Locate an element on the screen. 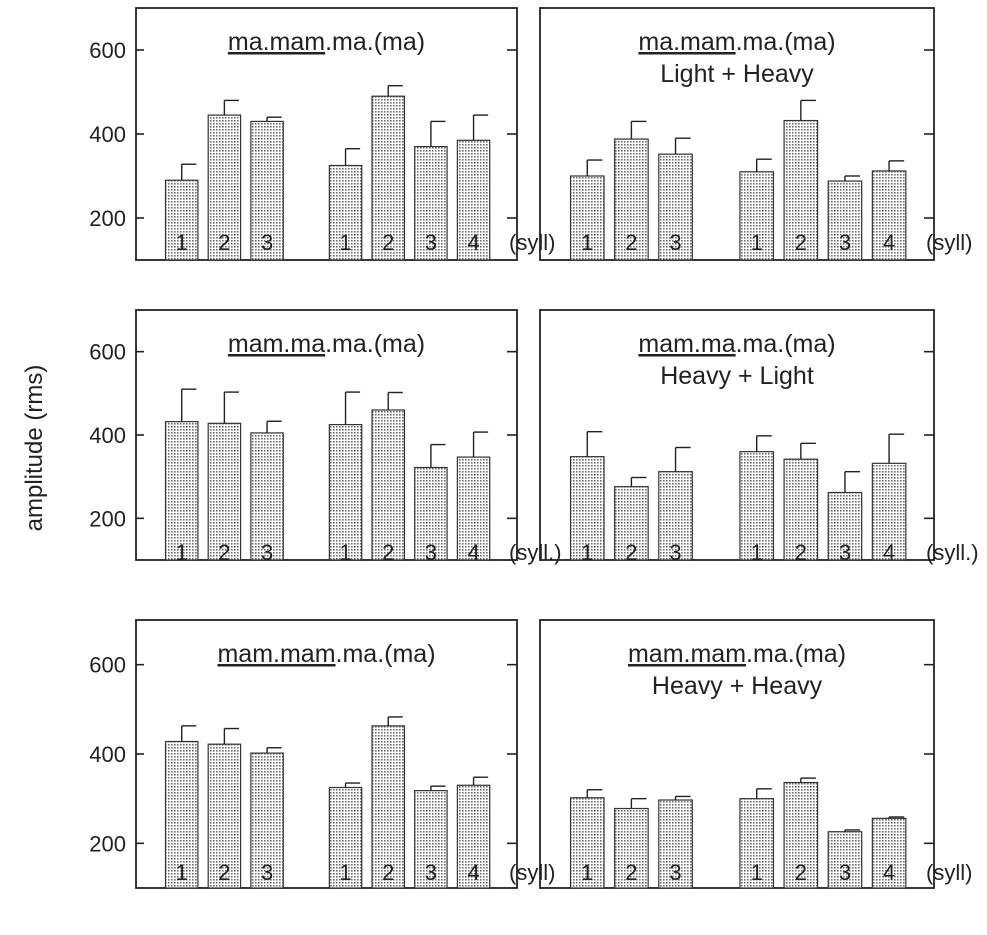  chart-panel-5: 200 400 600 1 2 3 1 2 3 4 (syll) mam.mam.ma.(ma) is located at coordinates (322, 754).